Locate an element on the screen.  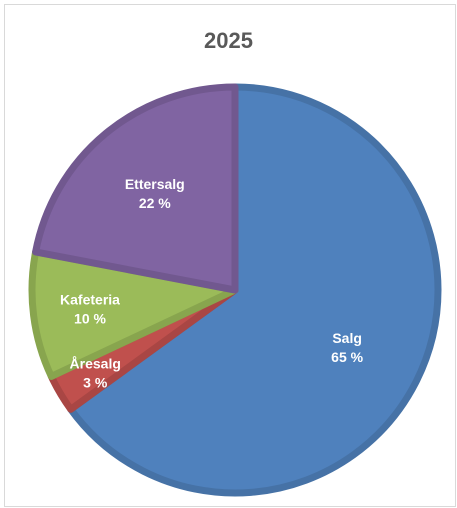
chart-title: 2025 is located at coordinates (228, 40).